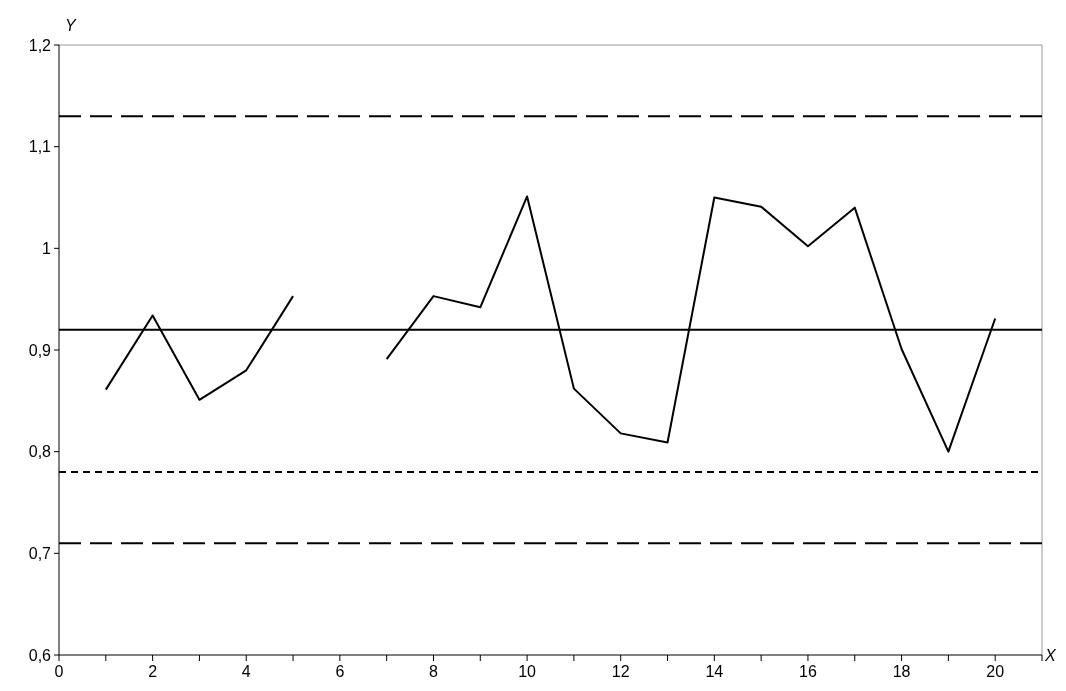  What do you see at coordinates (40, 655) in the screenshot?
I see `y-tick-label: 0,6` at bounding box center [40, 655].